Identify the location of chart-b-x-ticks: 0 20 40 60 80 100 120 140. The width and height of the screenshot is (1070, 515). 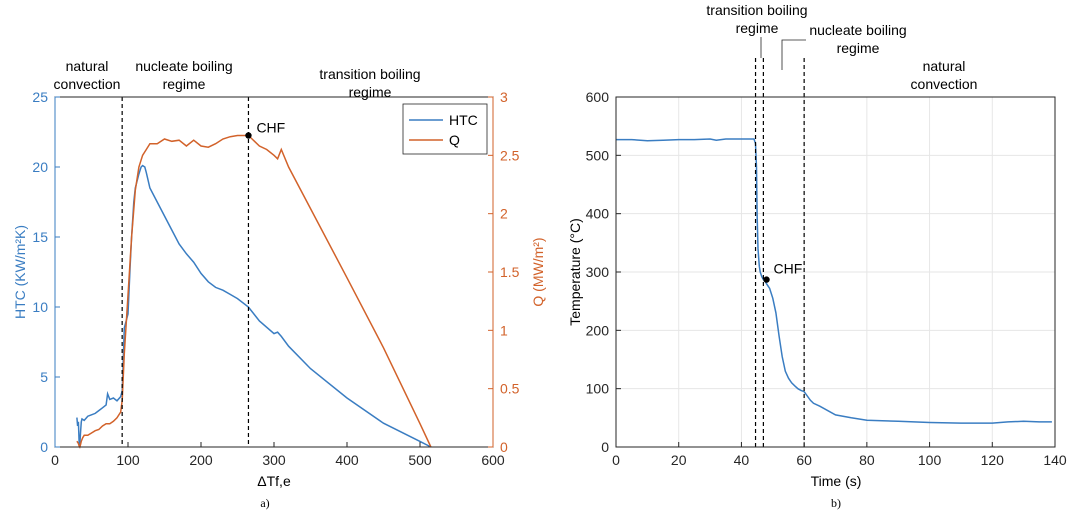
(839, 455).